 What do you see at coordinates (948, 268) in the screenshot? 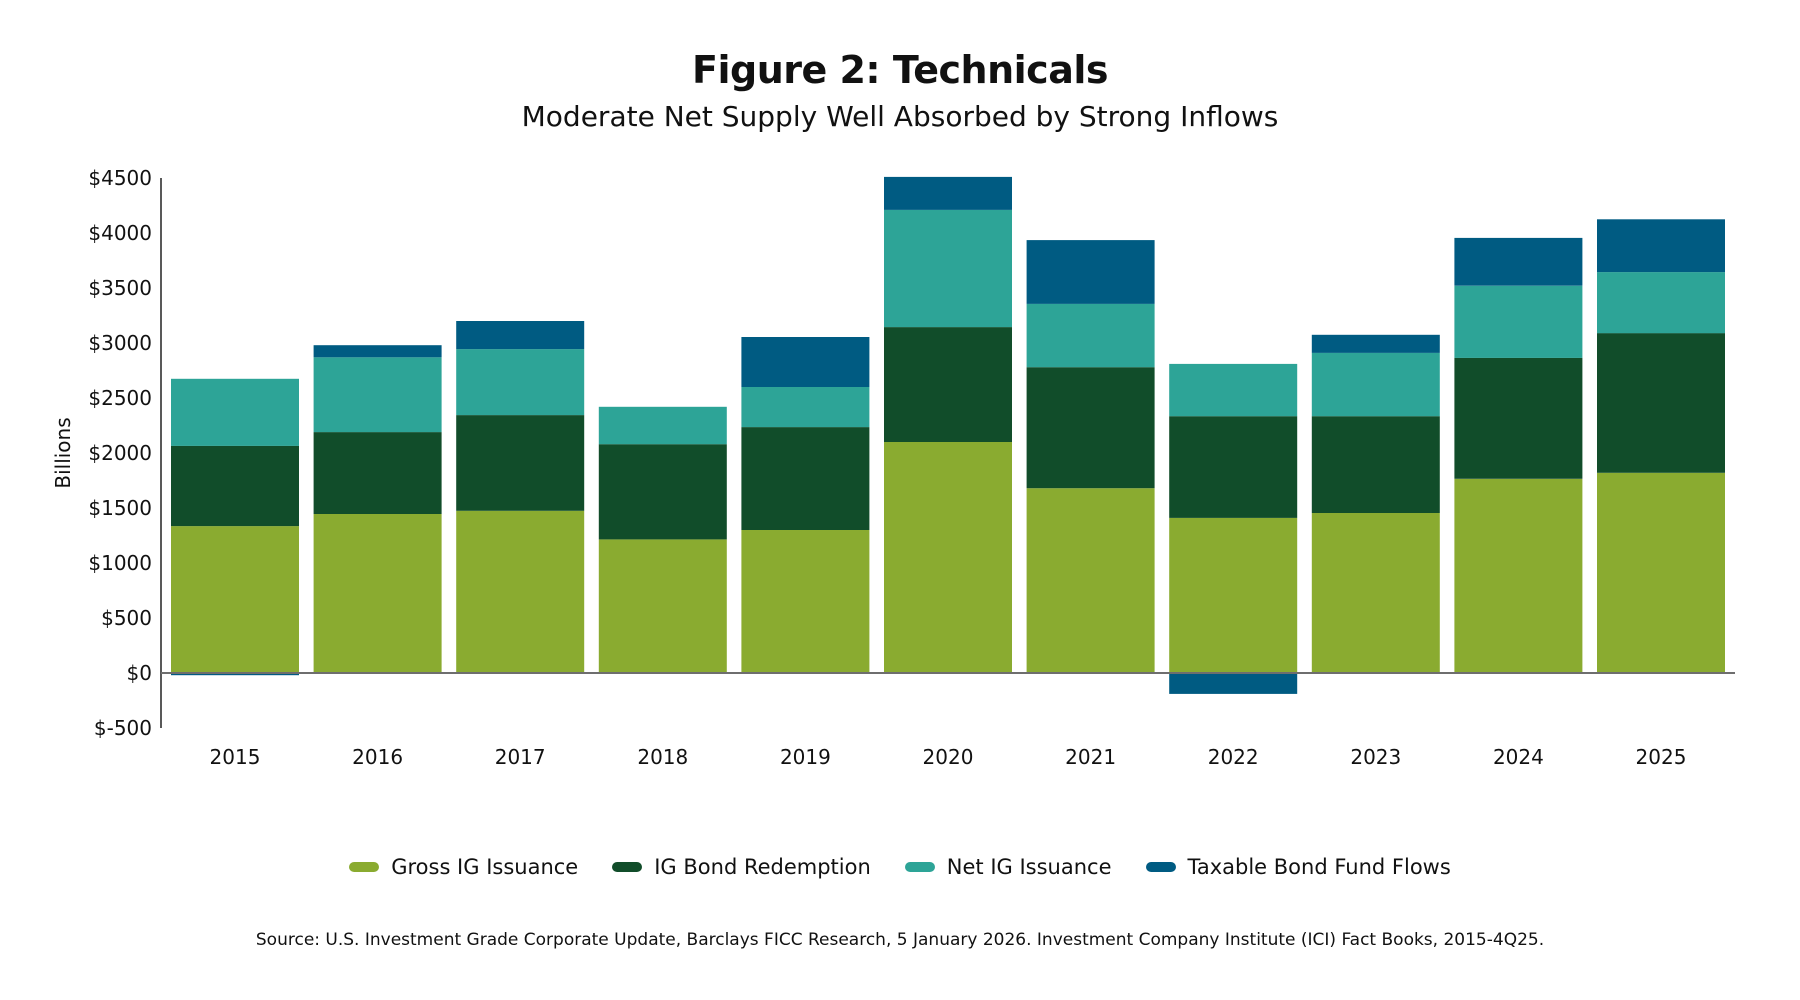
I see `bar-segment-net-ig-issuance-2020` at bounding box center [948, 268].